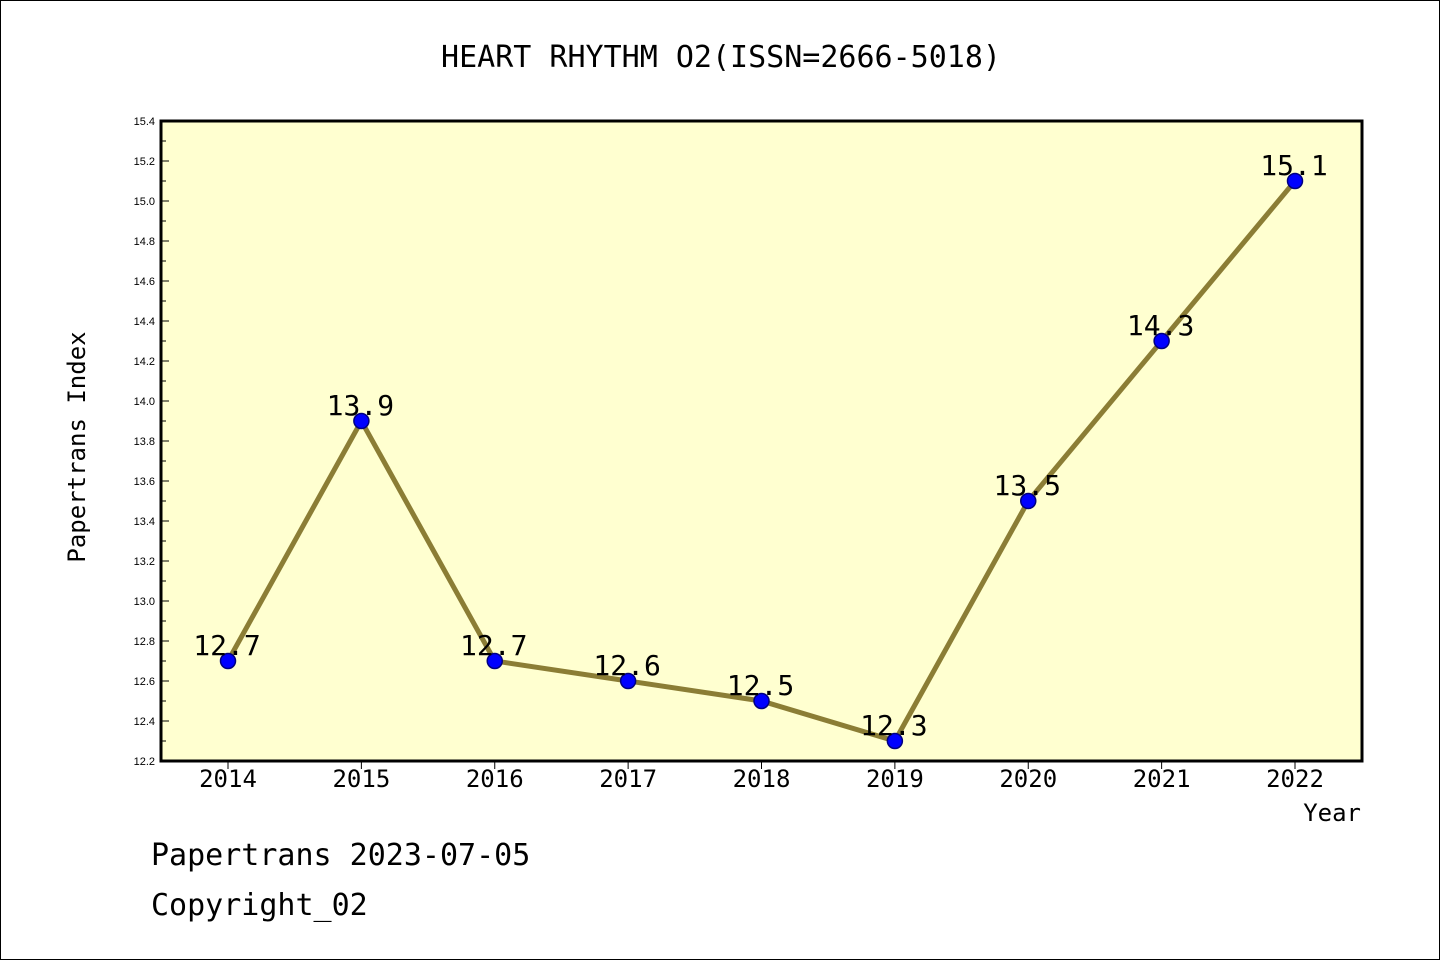 This screenshot has height=961, width=1440. What do you see at coordinates (1293, 165) in the screenshot?
I see `data-label: 15.1` at bounding box center [1293, 165].